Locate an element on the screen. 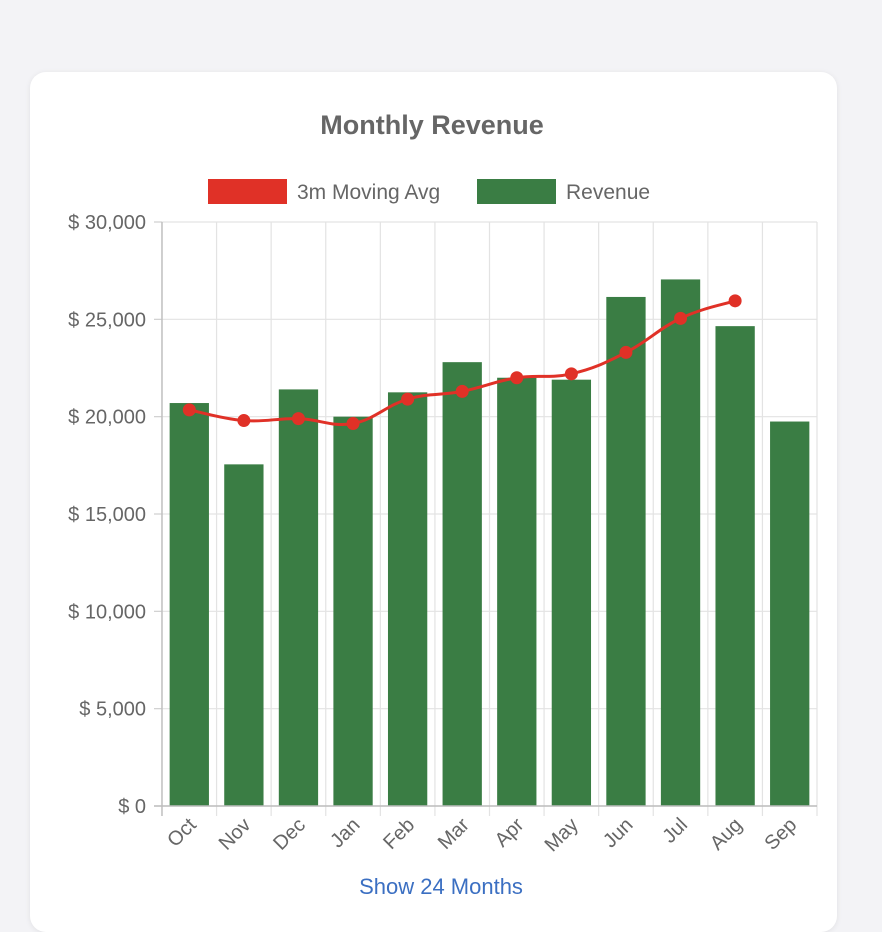 Image resolution: width=882 pixels, height=932 pixels. y-tick-label: $ 15,000 is located at coordinates (107, 515).